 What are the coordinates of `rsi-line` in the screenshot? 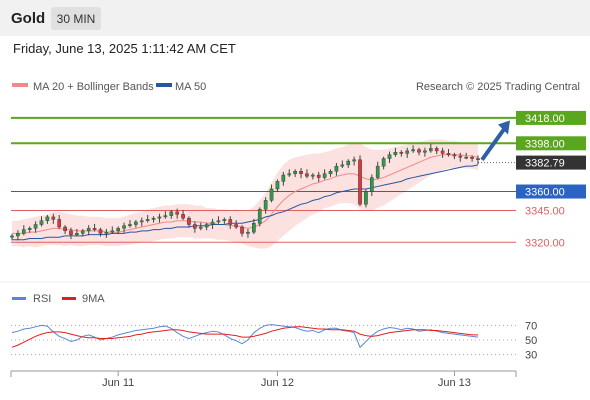 It's located at (245, 336).